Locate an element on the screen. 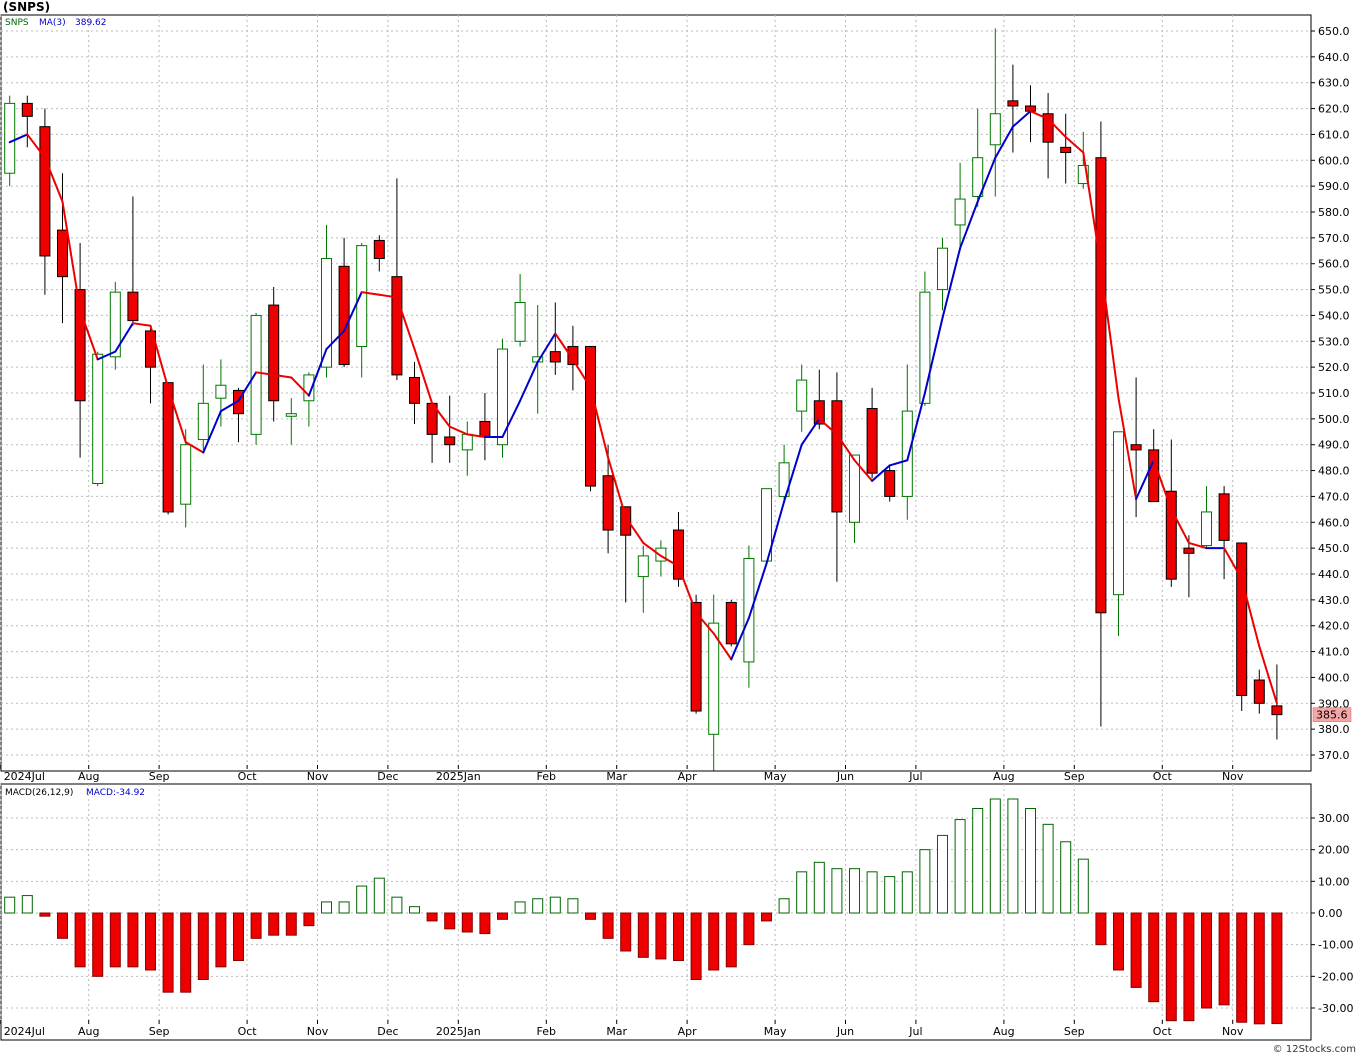 The width and height of the screenshot is (1360, 1060). month-label: 2025Jan is located at coordinates (458, 1031).